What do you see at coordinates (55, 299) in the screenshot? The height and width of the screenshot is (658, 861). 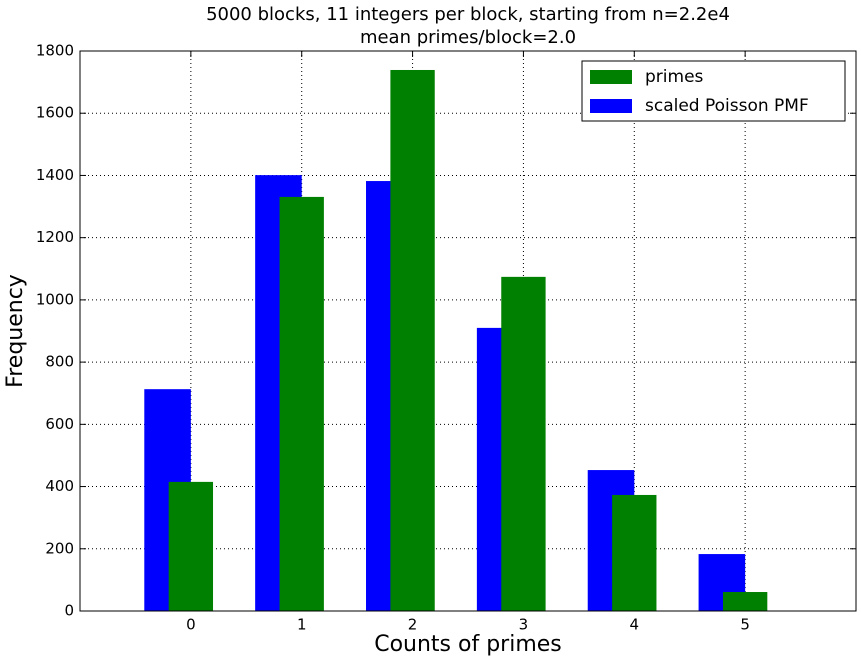 I see `y-tick-label: 1000` at bounding box center [55, 299].